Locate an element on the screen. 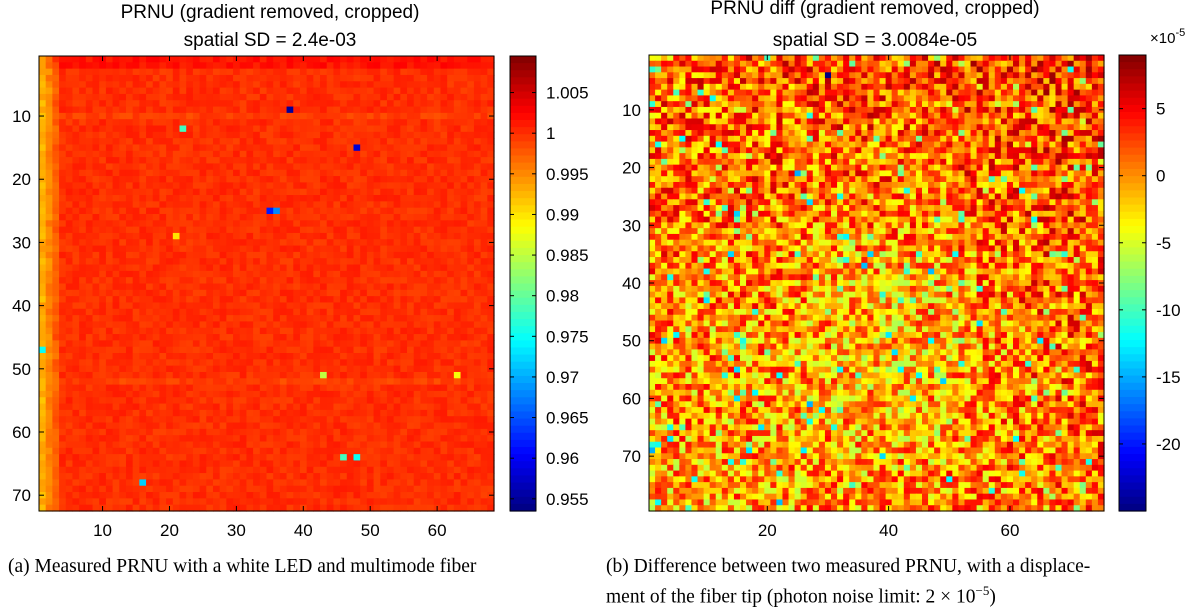 The width and height of the screenshot is (1200, 610). x-tick-label: 40 is located at coordinates (303, 530).